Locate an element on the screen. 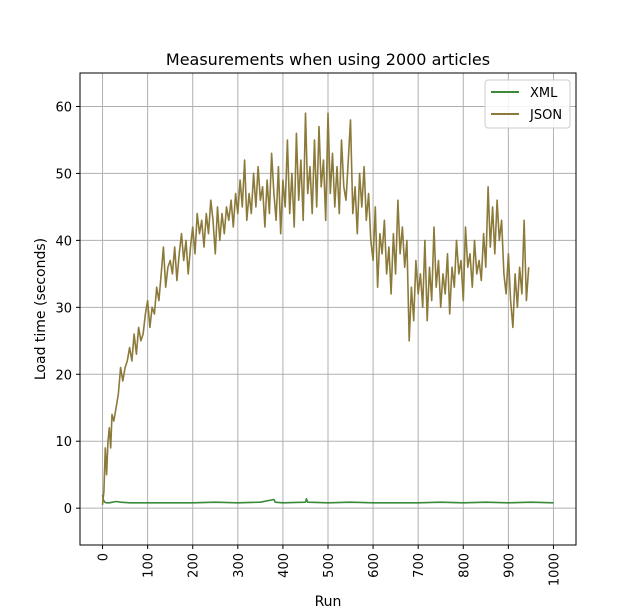 This screenshot has height=612, width=640. x-tick-label: 1000 is located at coordinates (554, 569).